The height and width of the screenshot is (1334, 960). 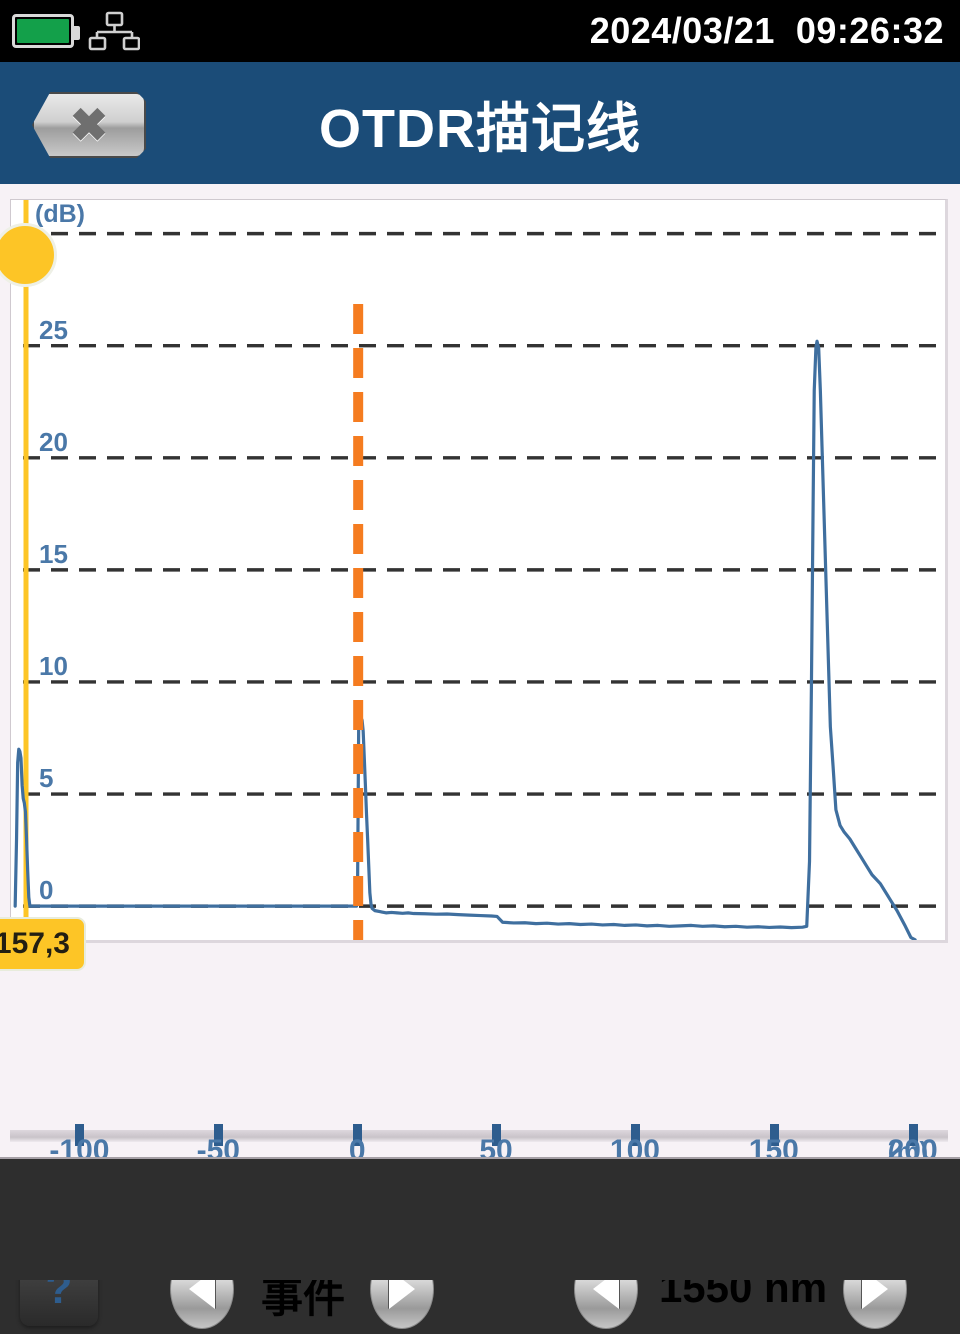 What do you see at coordinates (28, 255) in the screenshot?
I see `level-marker-handle` at bounding box center [28, 255].